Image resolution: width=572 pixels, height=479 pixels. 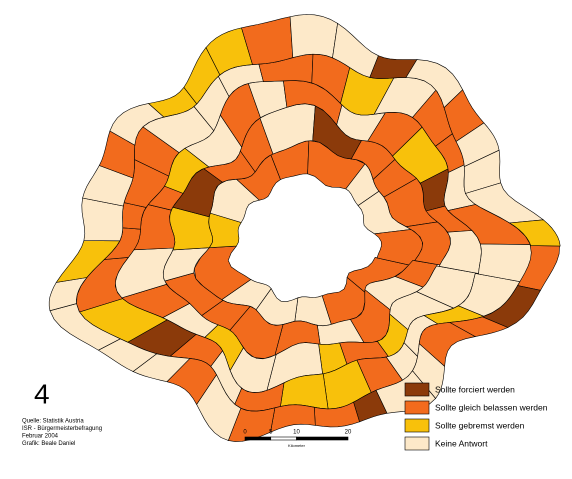 I want to click on scale-unit: Kilometer, so click(x=297, y=445).